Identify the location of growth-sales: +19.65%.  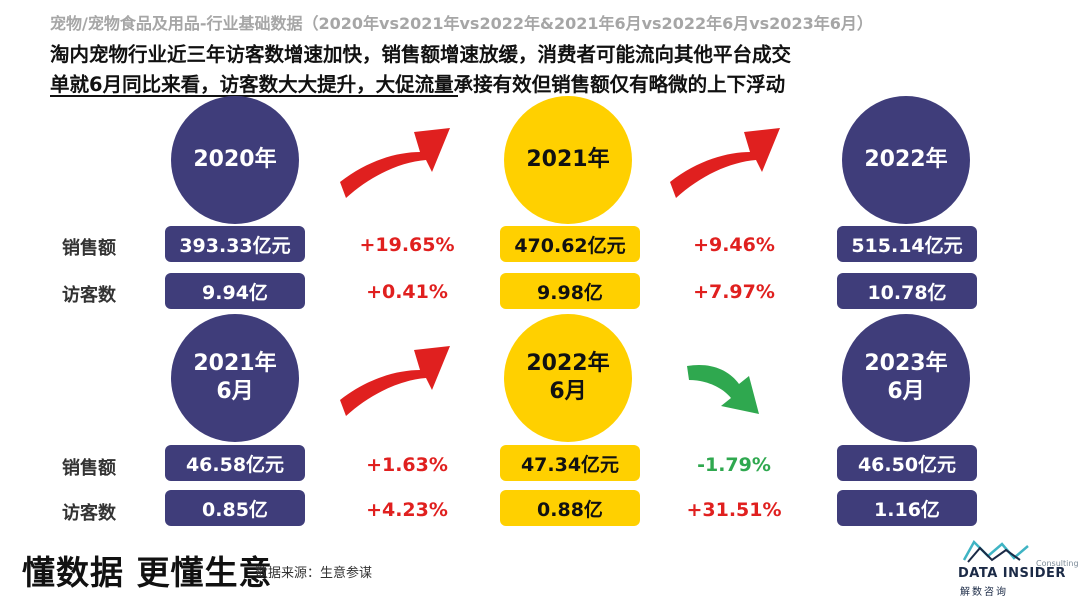
(407, 245).